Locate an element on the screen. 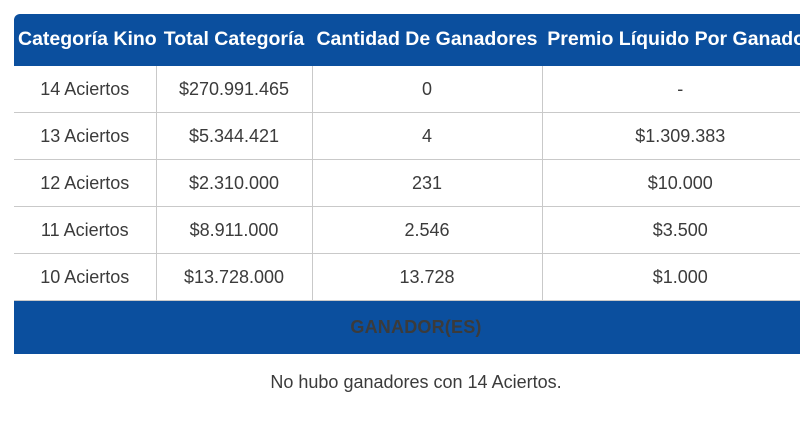  cell-cantidad: 4 is located at coordinates (427, 136).